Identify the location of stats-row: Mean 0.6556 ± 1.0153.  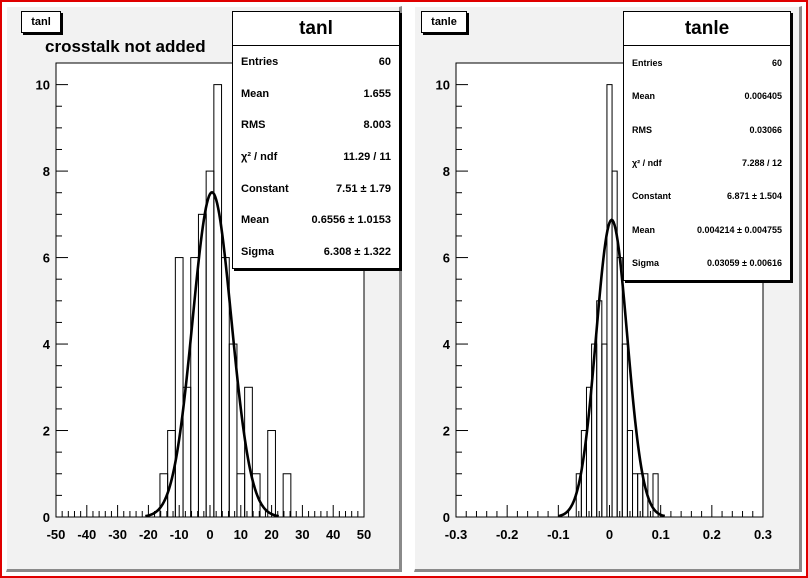
(316, 221).